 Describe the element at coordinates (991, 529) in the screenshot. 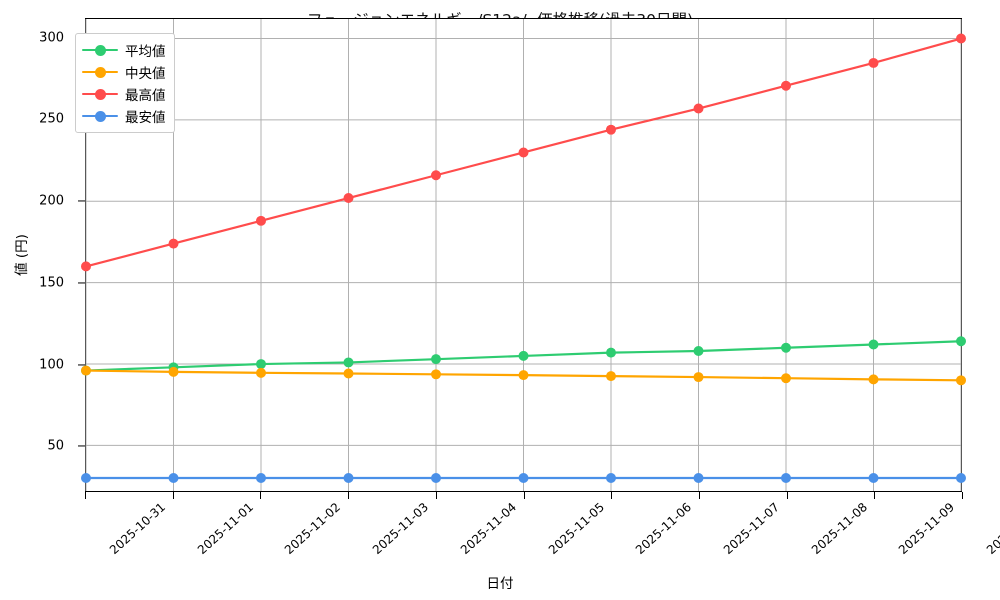

I see `x-tick-label: 2025-11-10` at that location.